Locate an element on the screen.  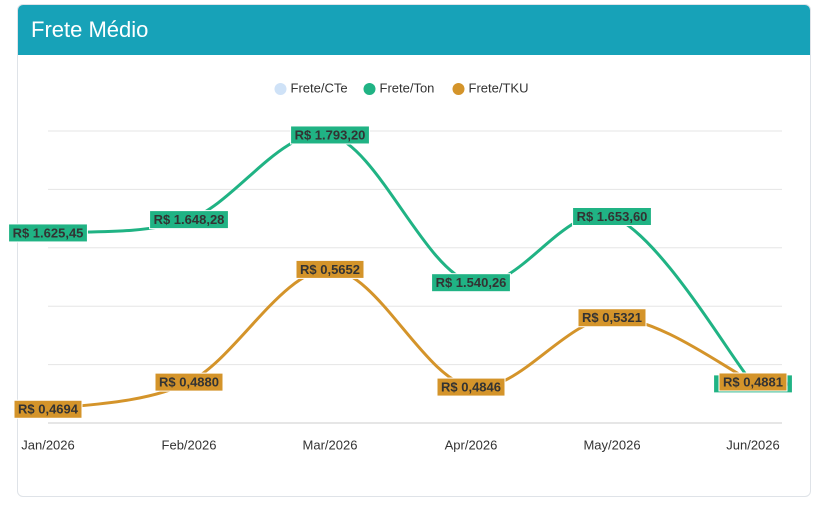
data-label: R$ 0,4881 is located at coordinates (753, 382).